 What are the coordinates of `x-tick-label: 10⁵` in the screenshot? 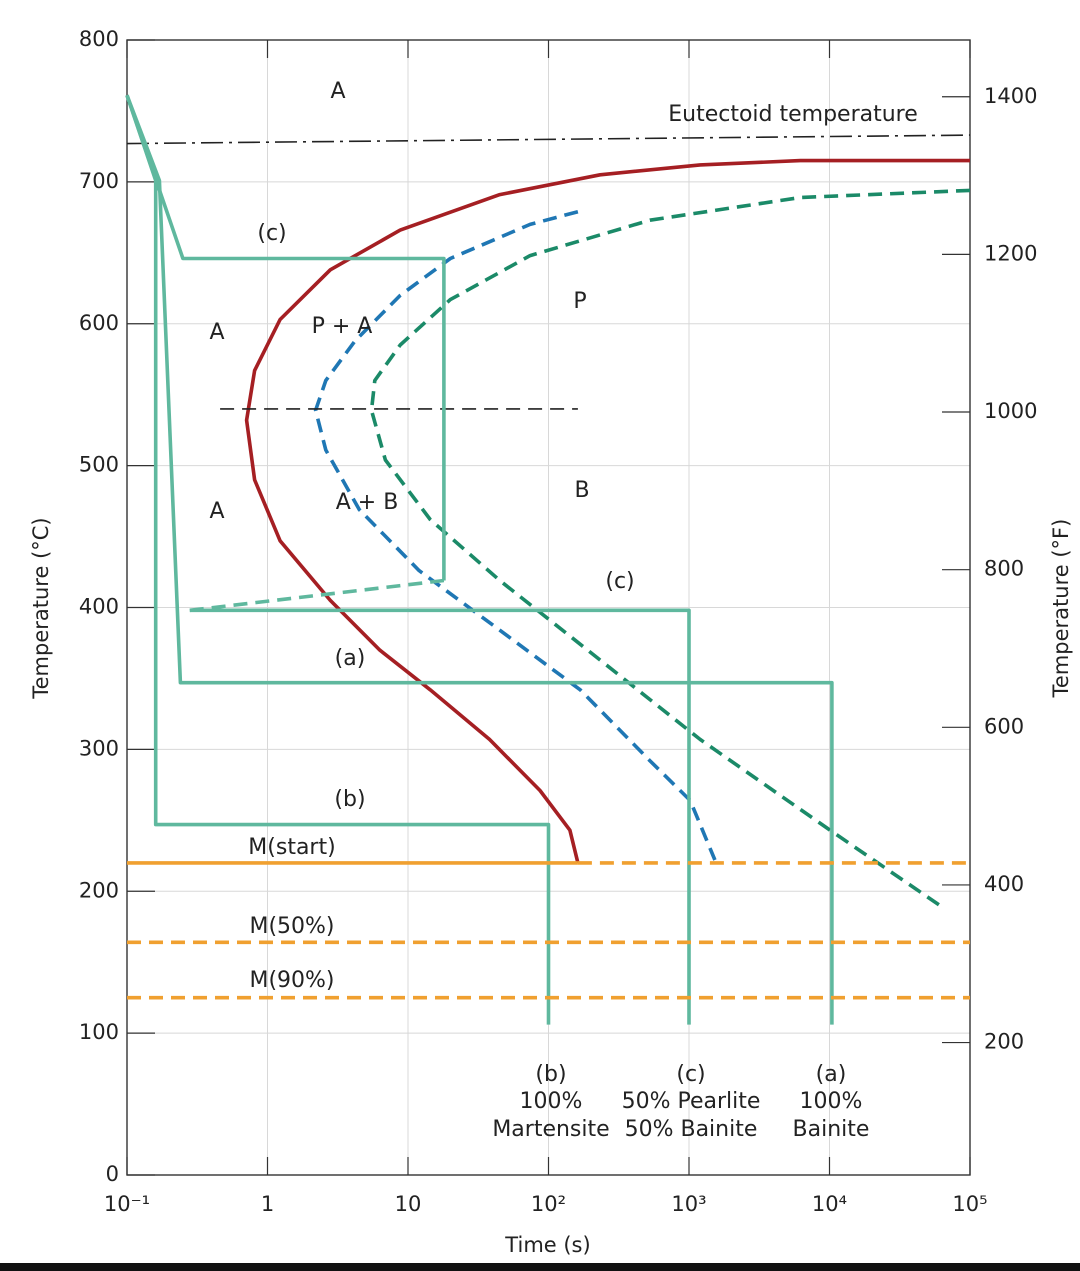 It's located at (969, 1204).